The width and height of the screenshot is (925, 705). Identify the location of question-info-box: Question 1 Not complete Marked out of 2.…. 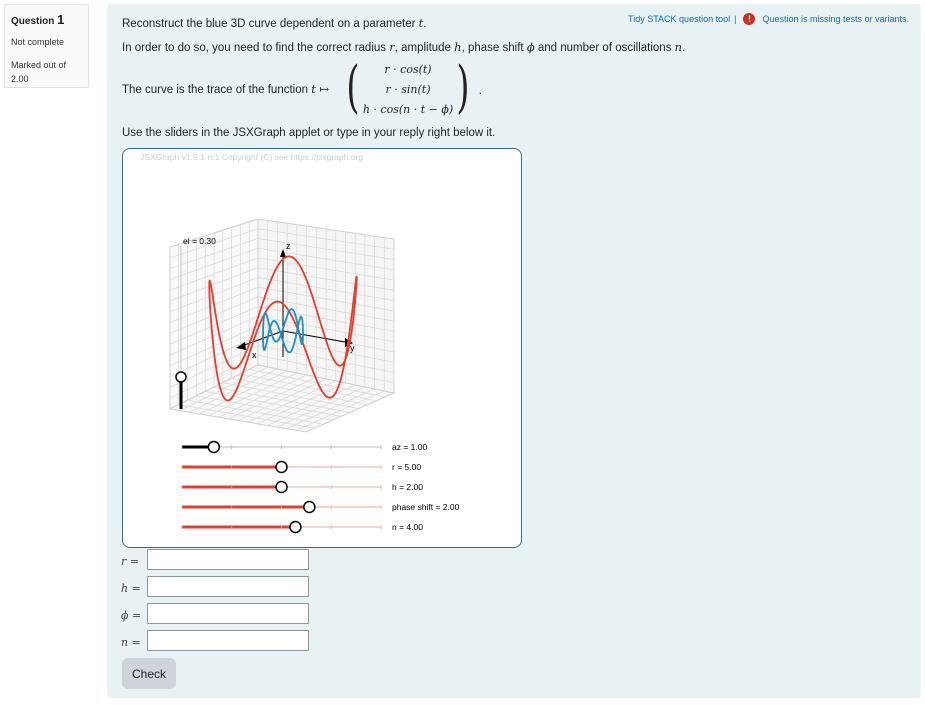
(46, 46).